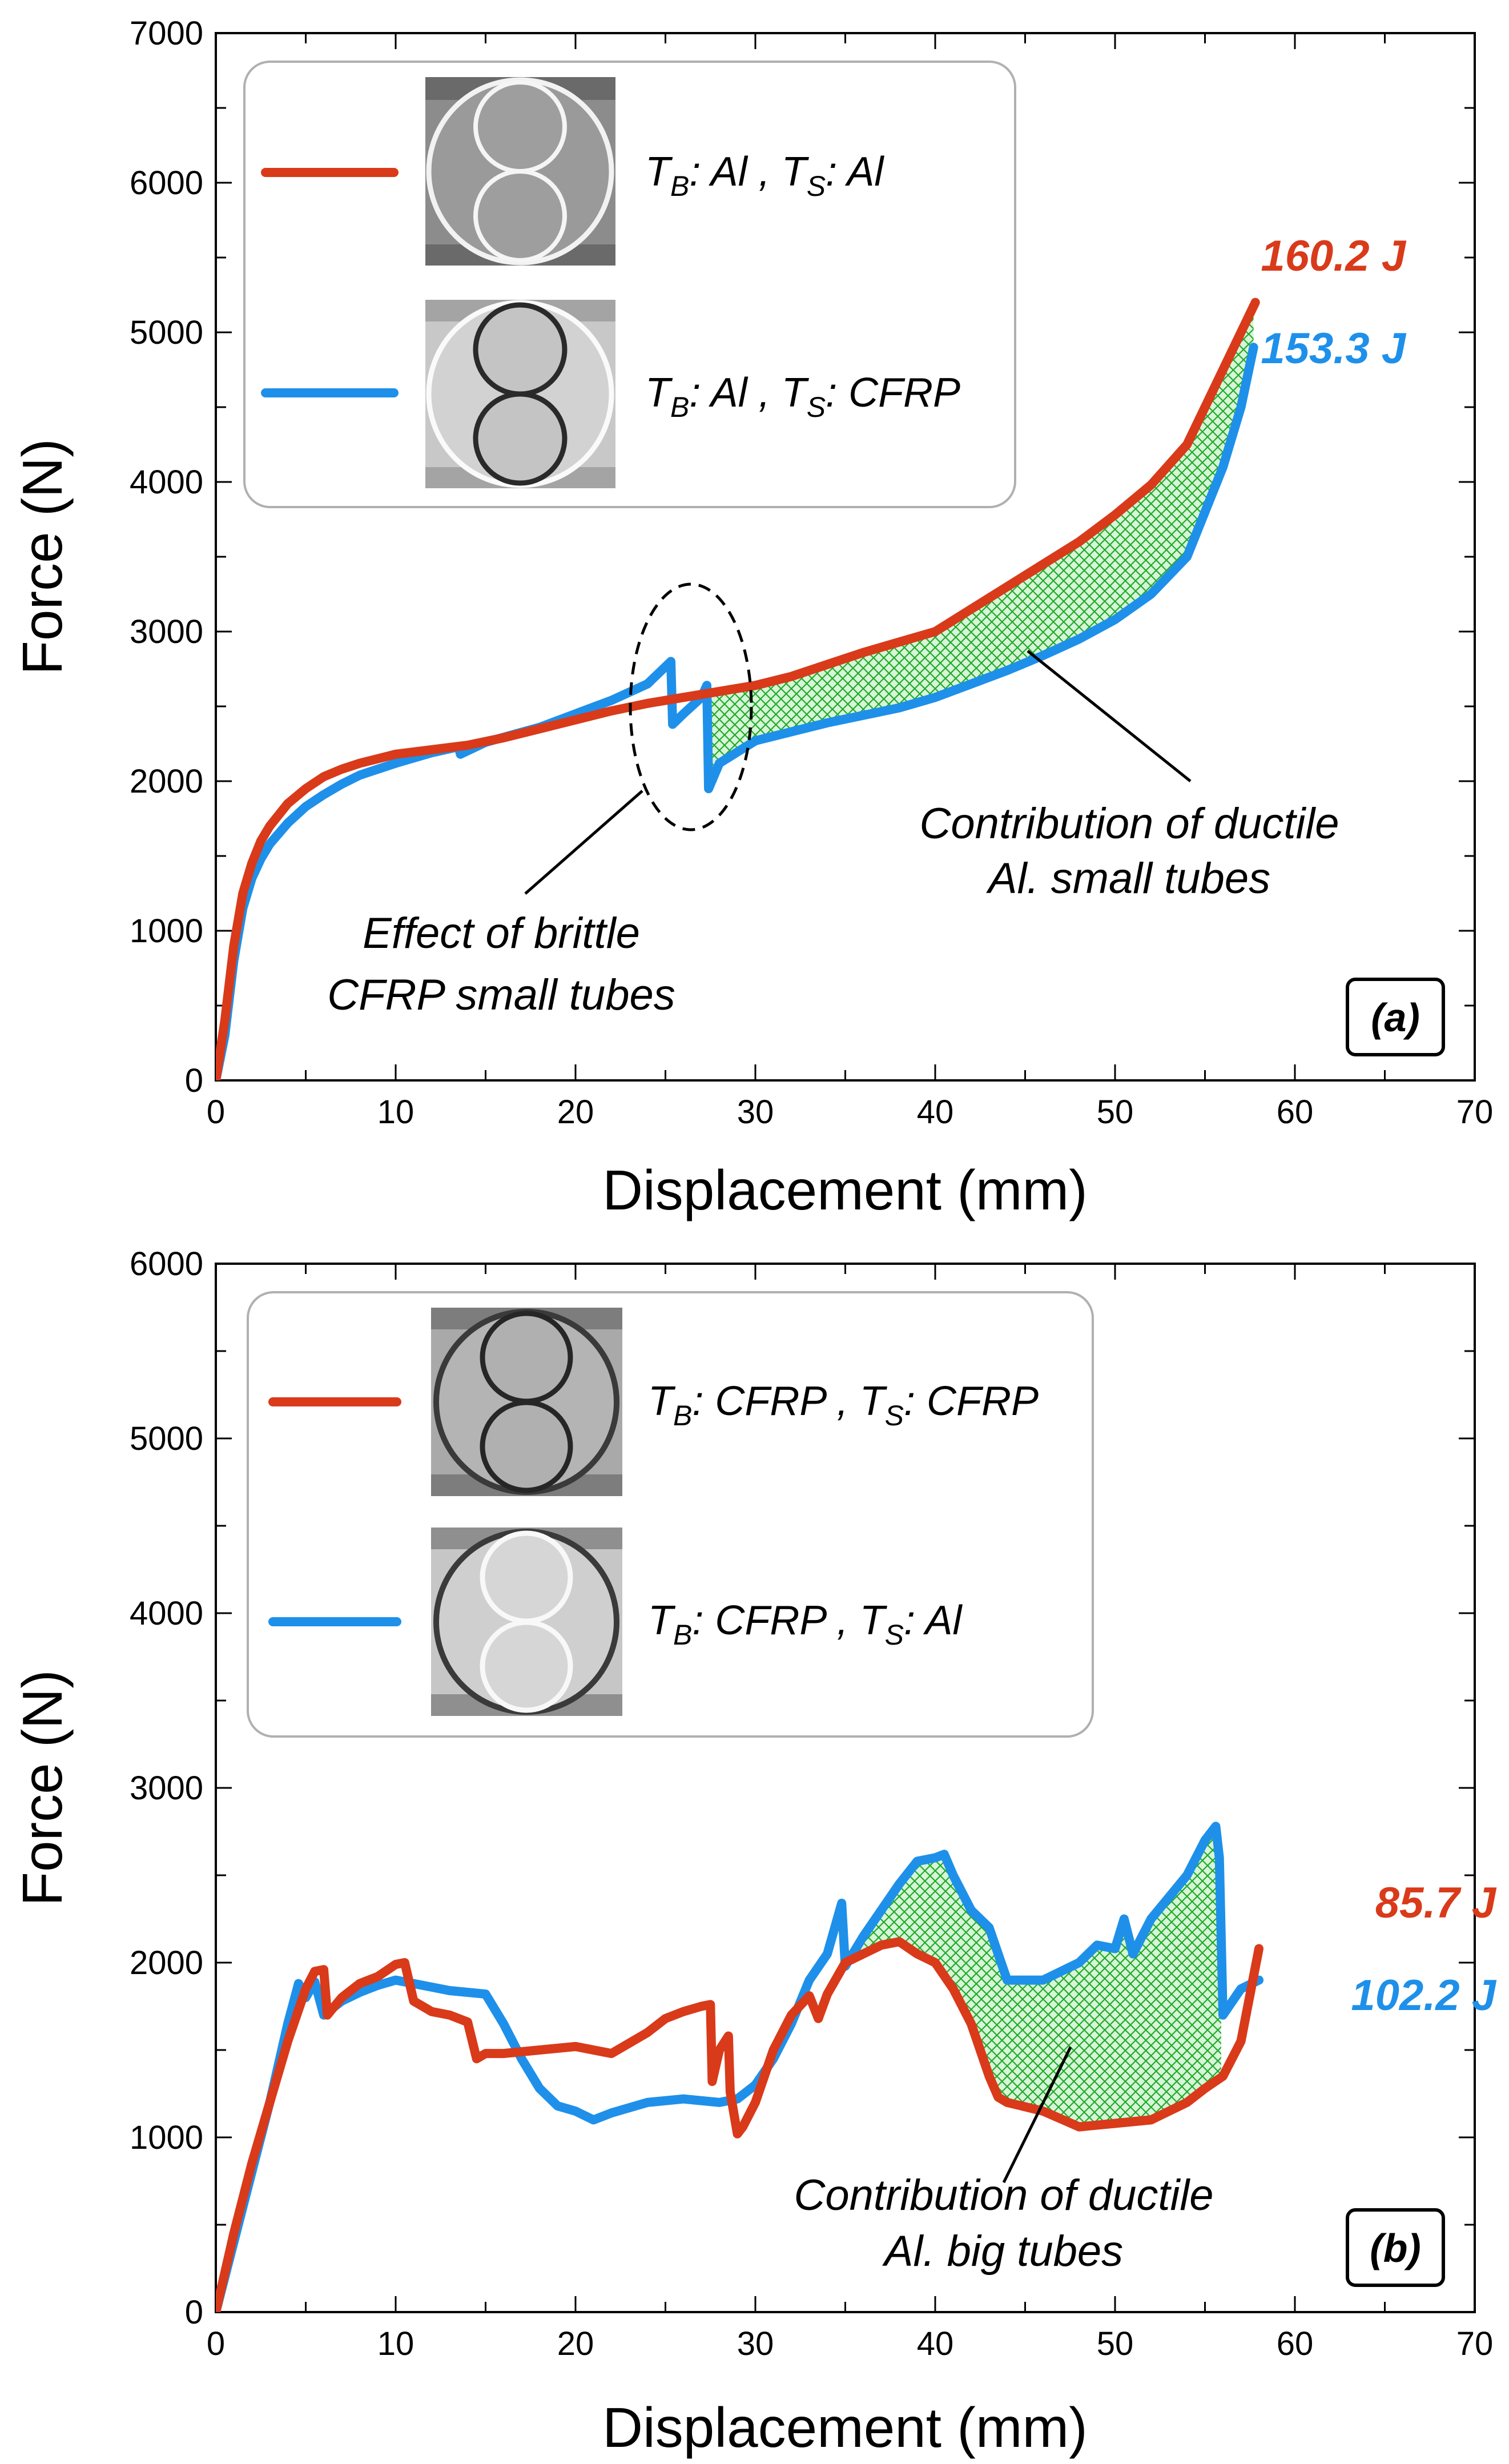  What do you see at coordinates (1002, 2251) in the screenshot?
I see `annotation-text: Al. big tubes` at bounding box center [1002, 2251].